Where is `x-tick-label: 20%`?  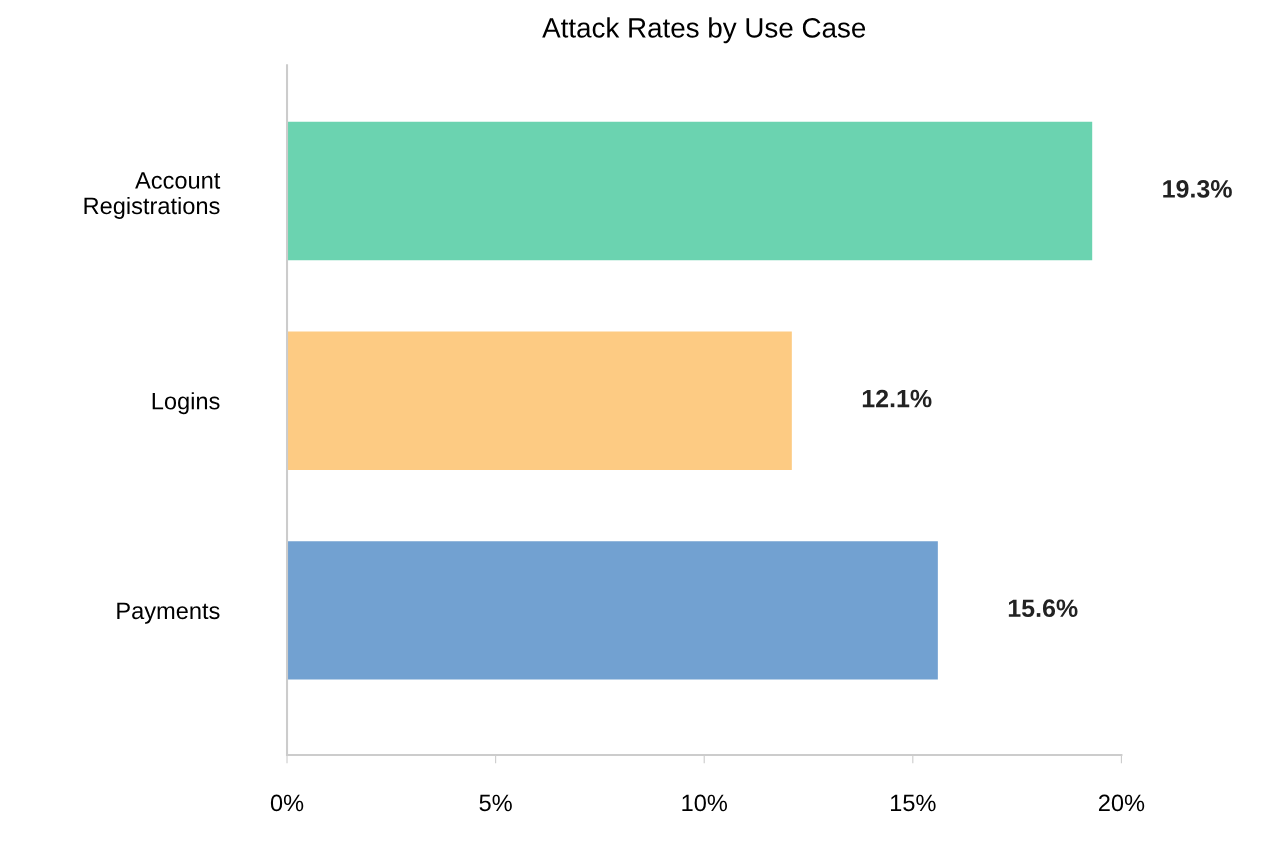
x-tick-label: 20% is located at coordinates (1121, 803).